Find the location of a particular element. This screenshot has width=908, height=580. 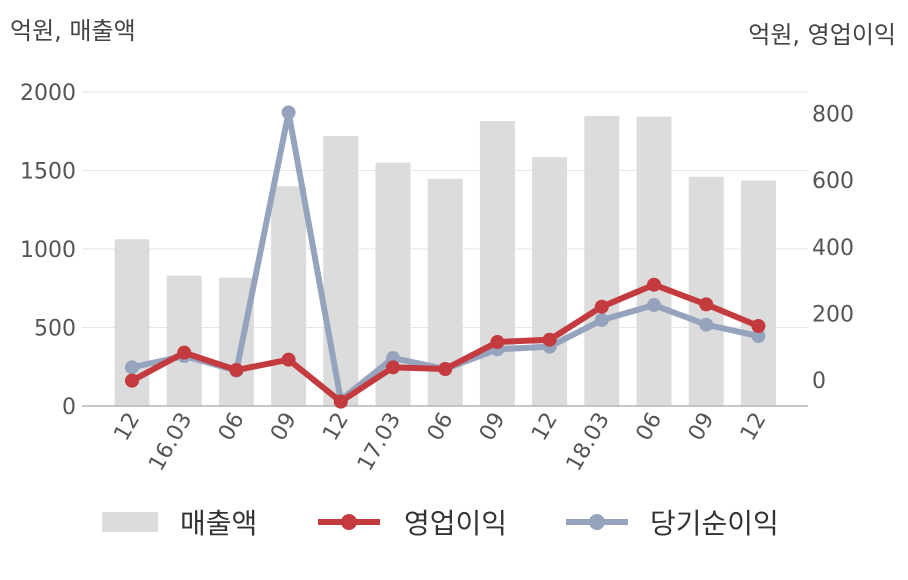

left-tick-label: 2000 is located at coordinates (48, 93).